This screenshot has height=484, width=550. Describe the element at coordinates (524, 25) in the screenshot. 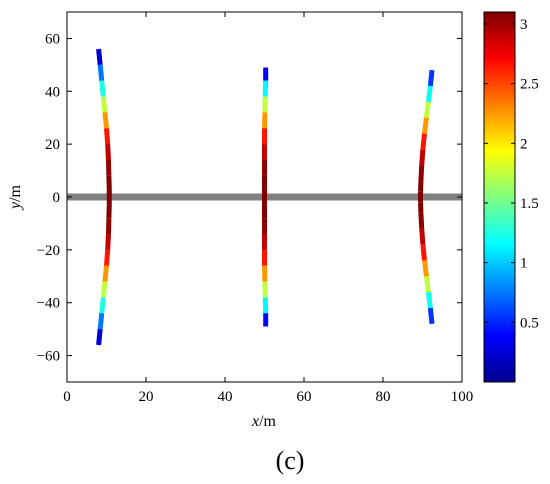

I see `colorbar-tick-label: 3` at that location.